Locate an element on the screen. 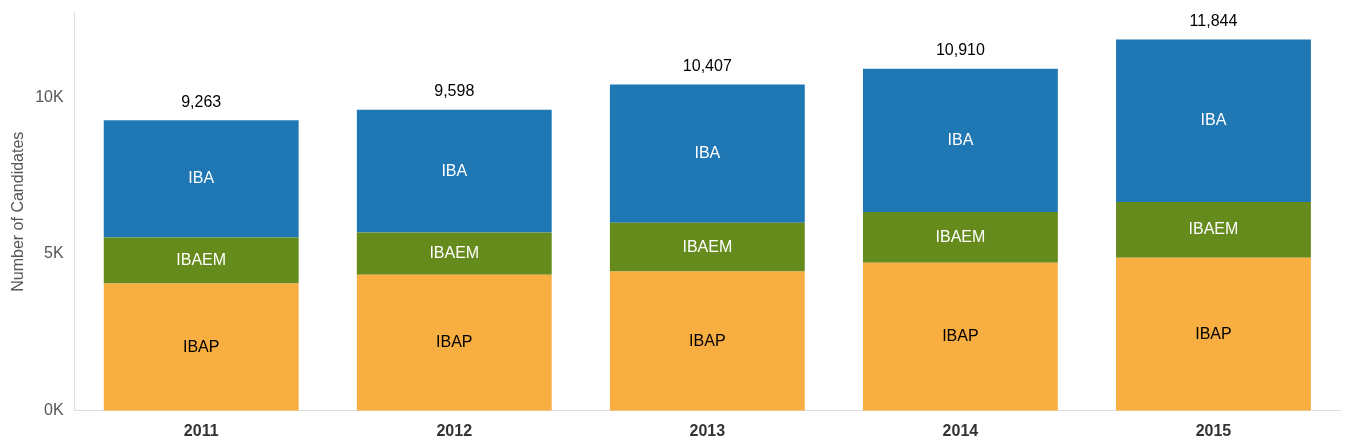 This screenshot has width=1350, height=444. x-tick-label: 2011 is located at coordinates (201, 430).